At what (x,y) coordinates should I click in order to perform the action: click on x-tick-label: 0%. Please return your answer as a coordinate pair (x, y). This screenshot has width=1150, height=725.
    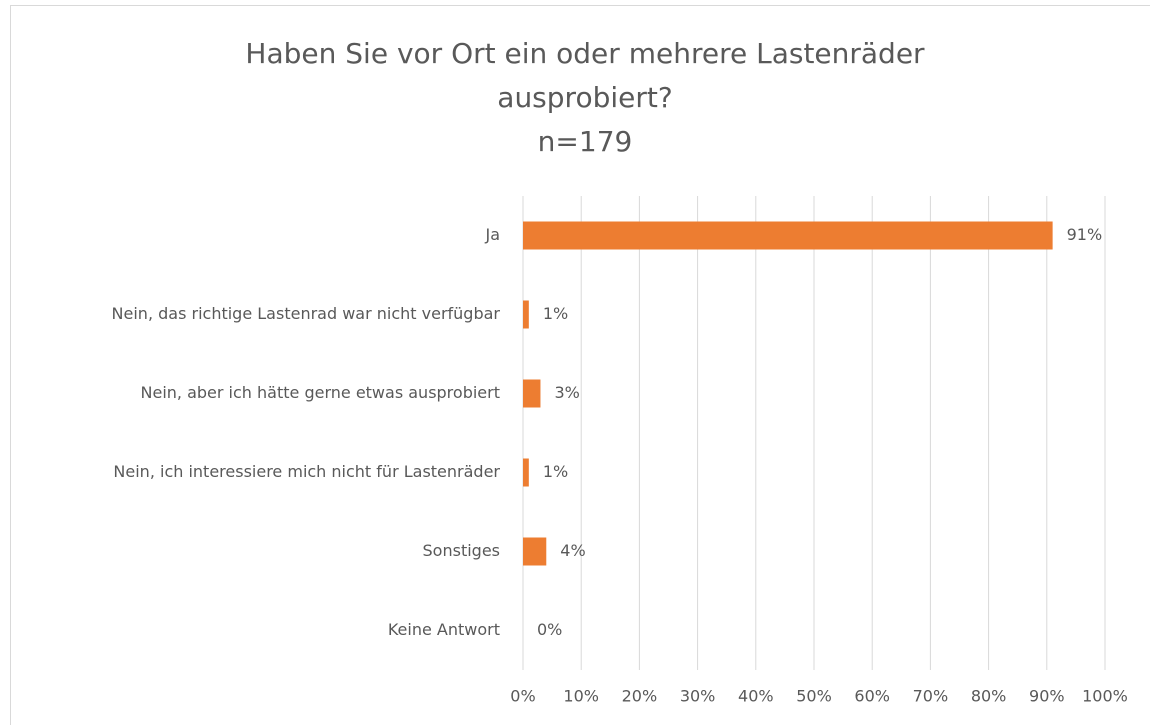
    Looking at the image, I should click on (522, 696).